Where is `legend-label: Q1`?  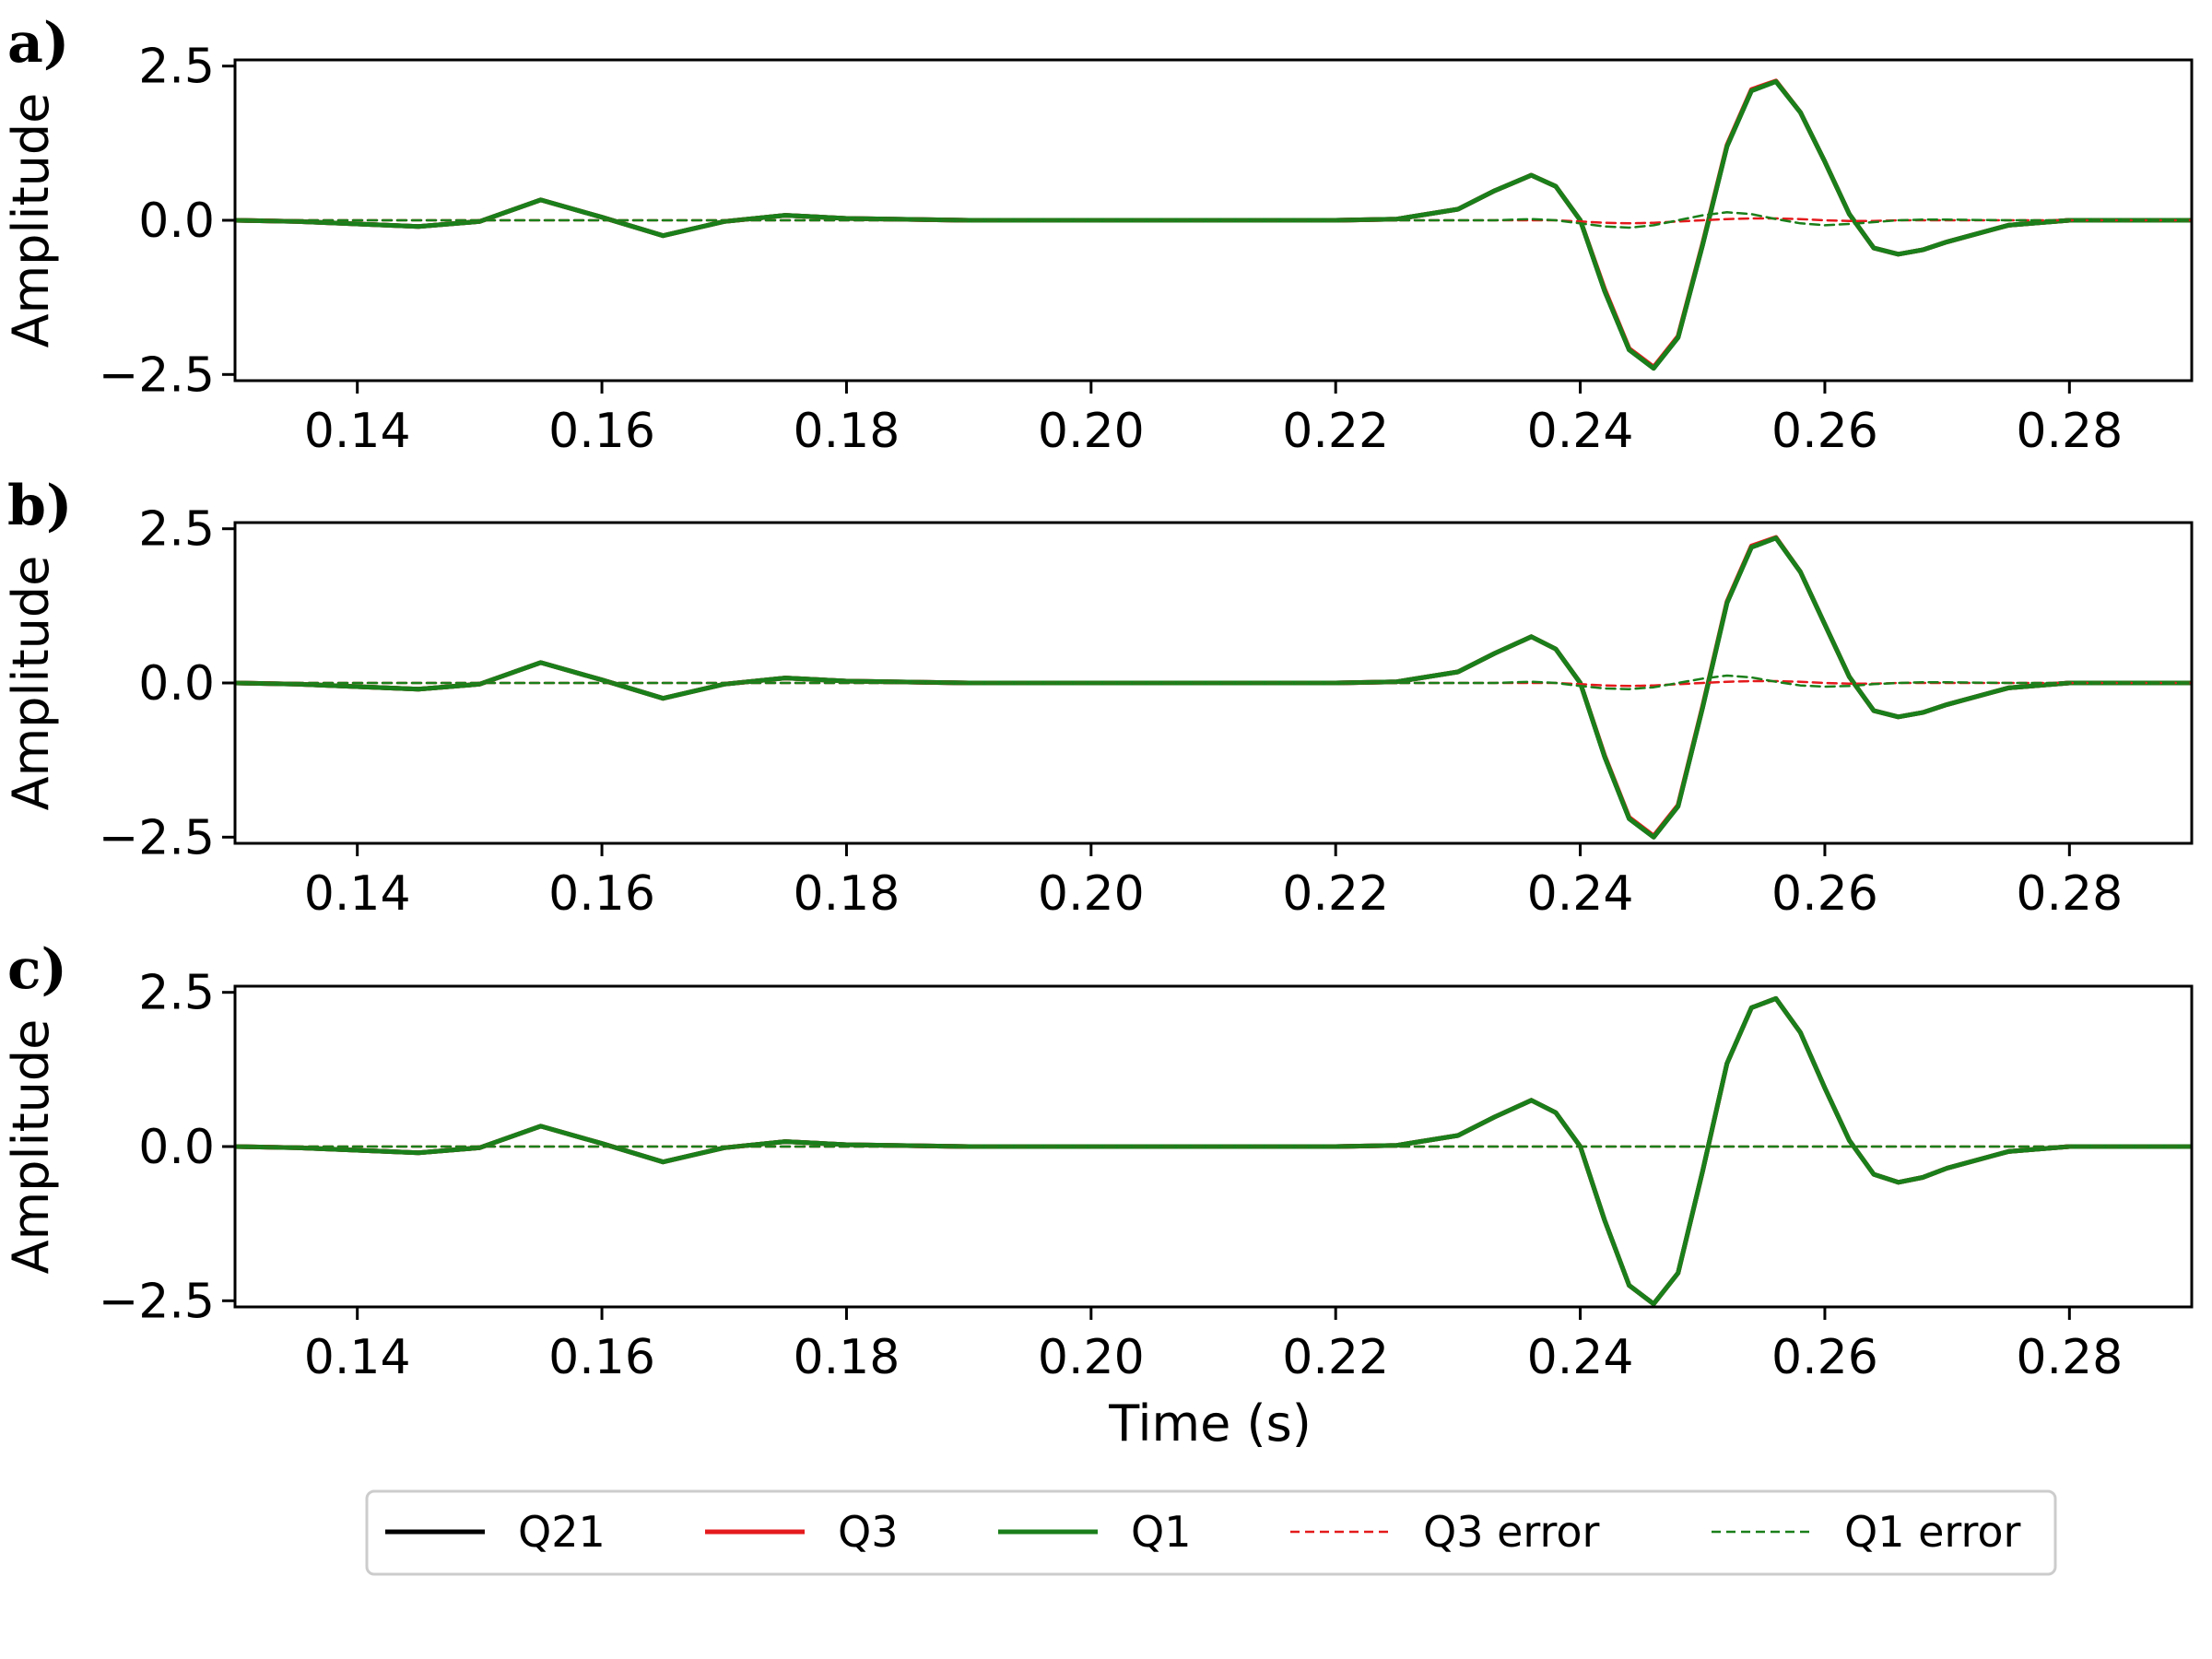
legend-label: Q1 is located at coordinates (1161, 1532).